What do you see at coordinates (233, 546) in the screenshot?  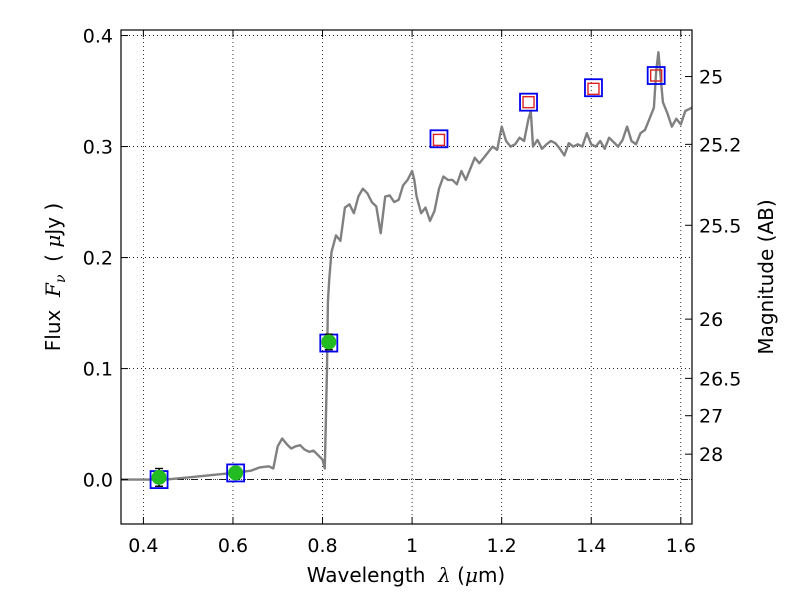 I see `x-tick-label: 0.6` at bounding box center [233, 546].